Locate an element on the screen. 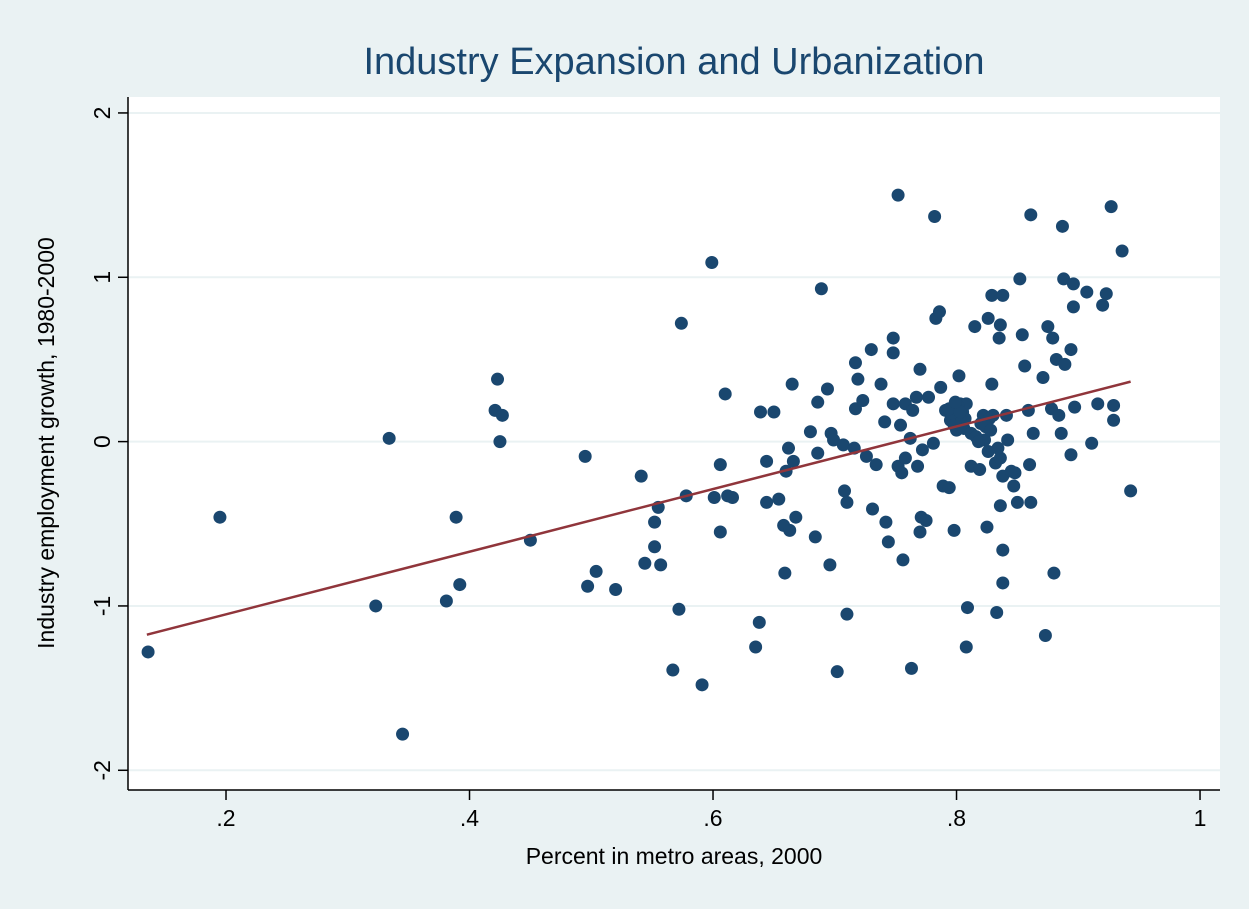 The height and width of the screenshot is (909, 1249). x-tick-label: .4 is located at coordinates (469, 818).